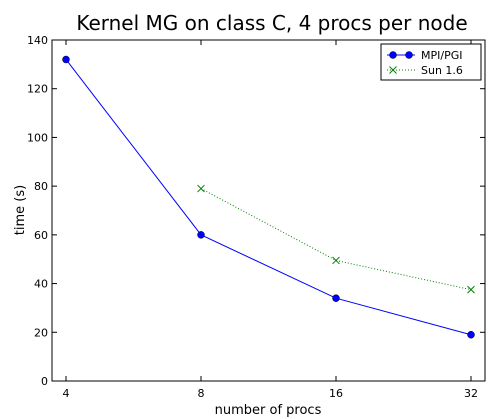  I want to click on y-tick-label: 100, so click(37, 137).